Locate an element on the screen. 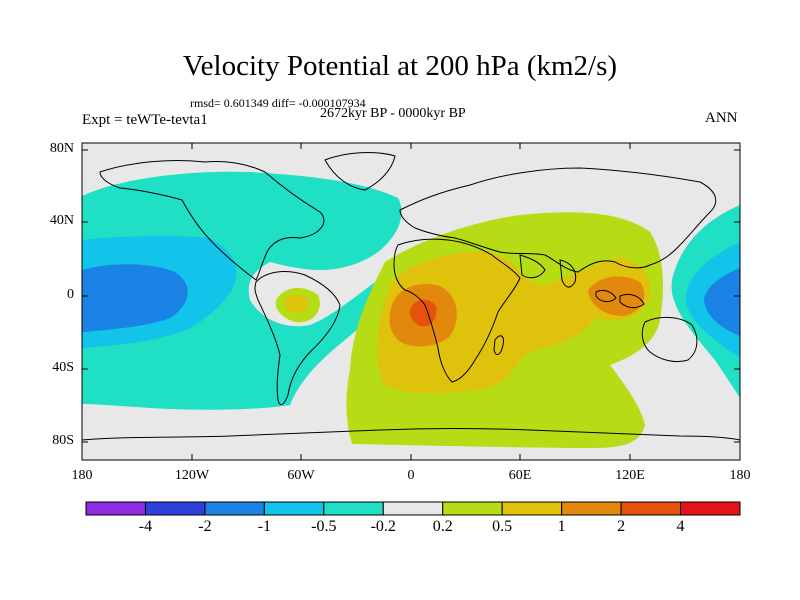  colorbar-label: 0.2 is located at coordinates (442, 526).